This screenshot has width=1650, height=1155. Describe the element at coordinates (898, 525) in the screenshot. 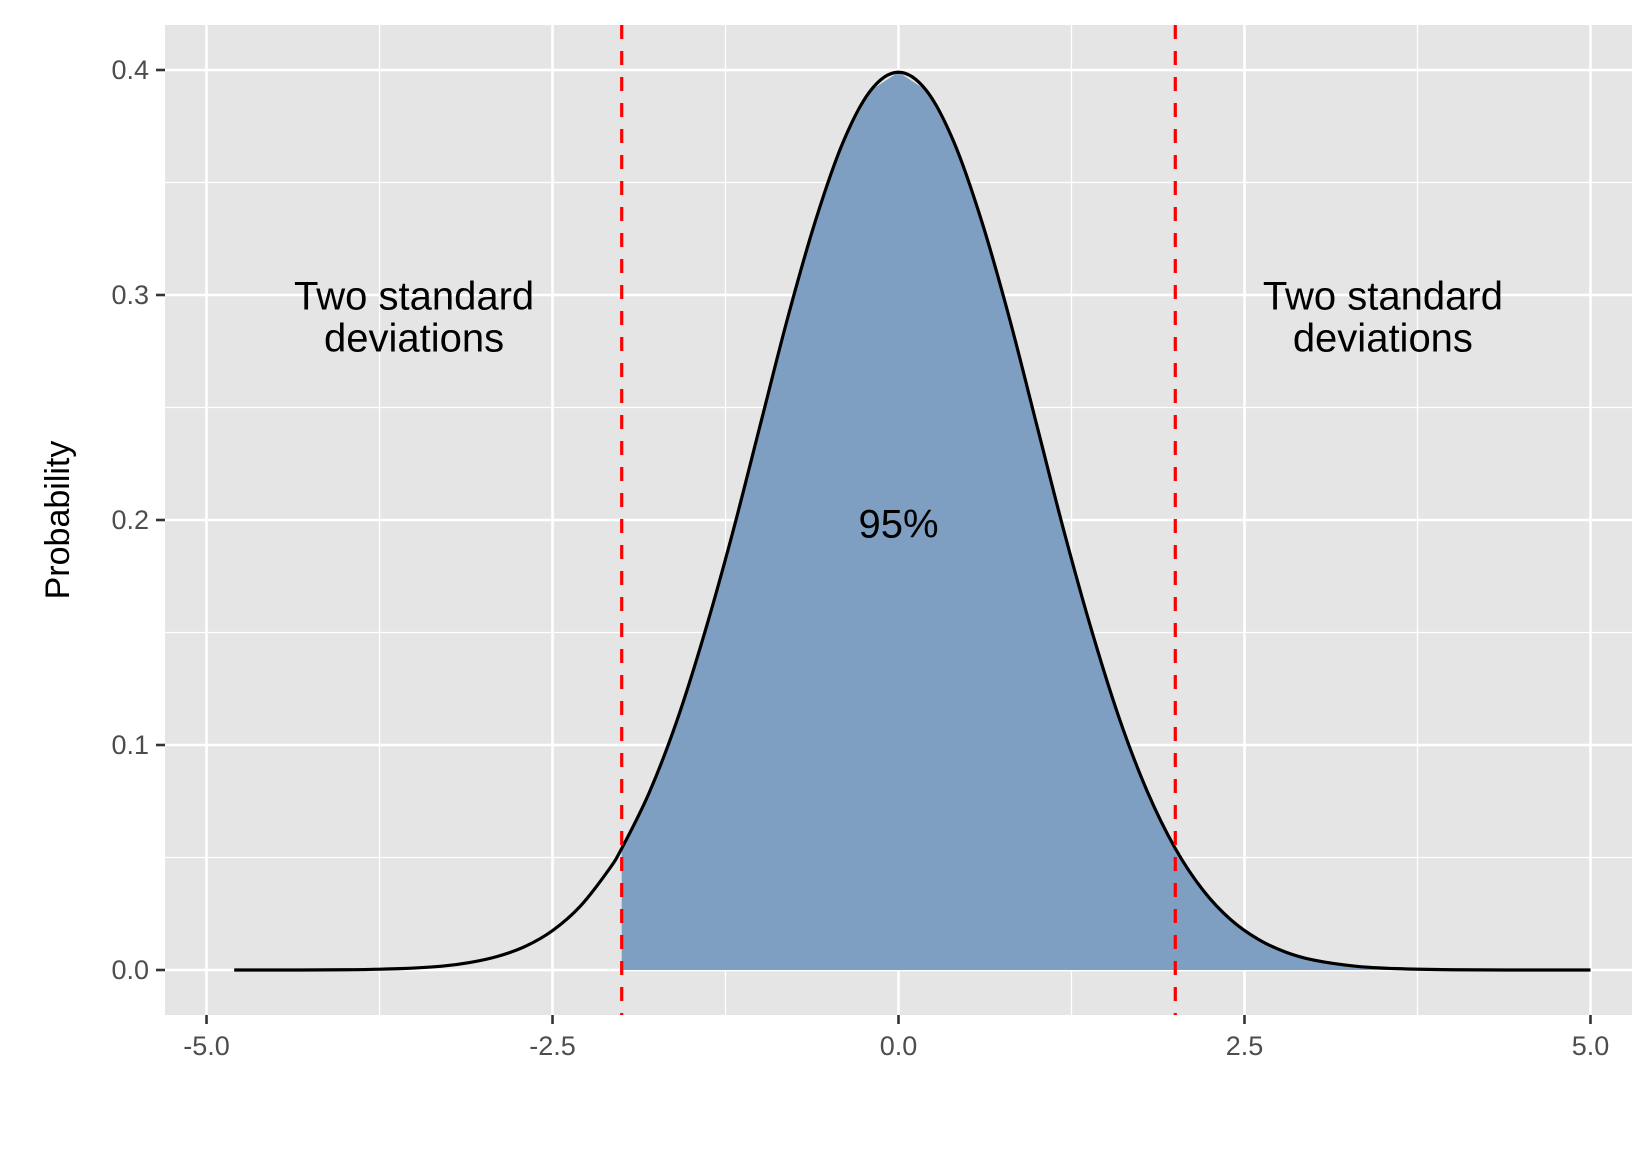

I see `annotation-text: 95%` at that location.